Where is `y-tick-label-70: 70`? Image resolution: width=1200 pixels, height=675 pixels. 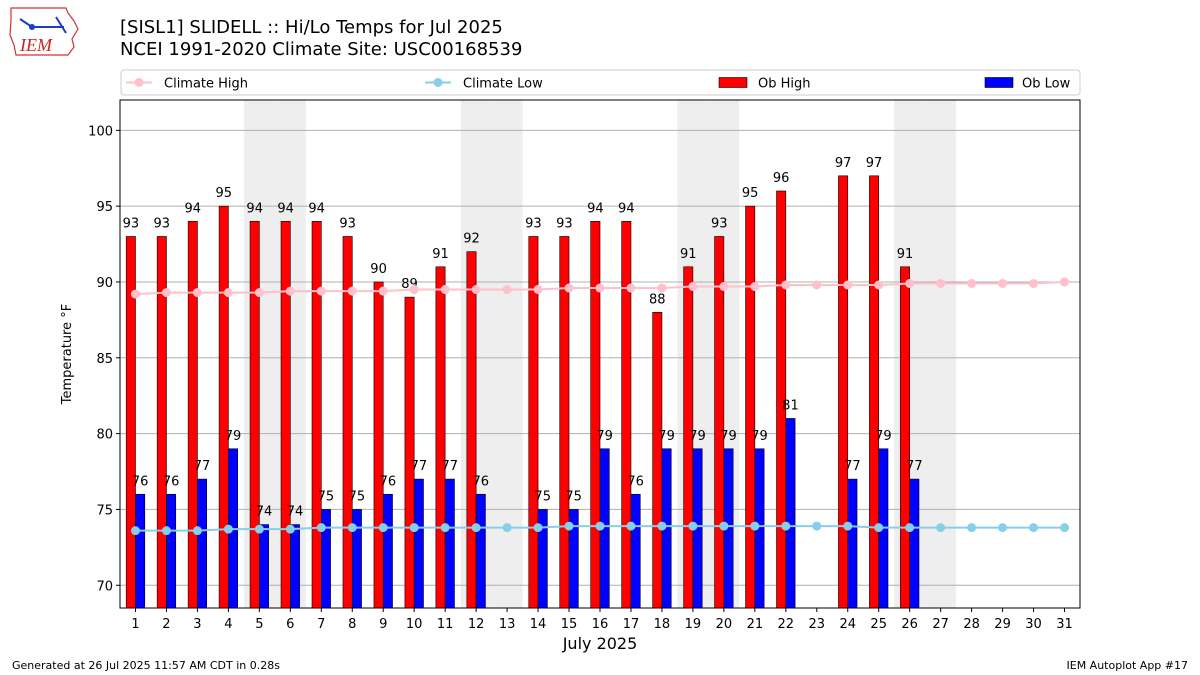 y-tick-label-70: 70 is located at coordinates (104, 586).